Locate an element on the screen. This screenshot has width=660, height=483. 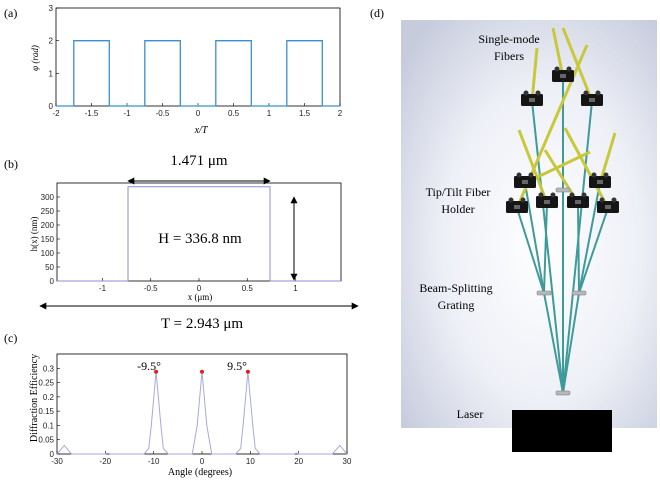
grating-group is located at coordinates (561, 291).